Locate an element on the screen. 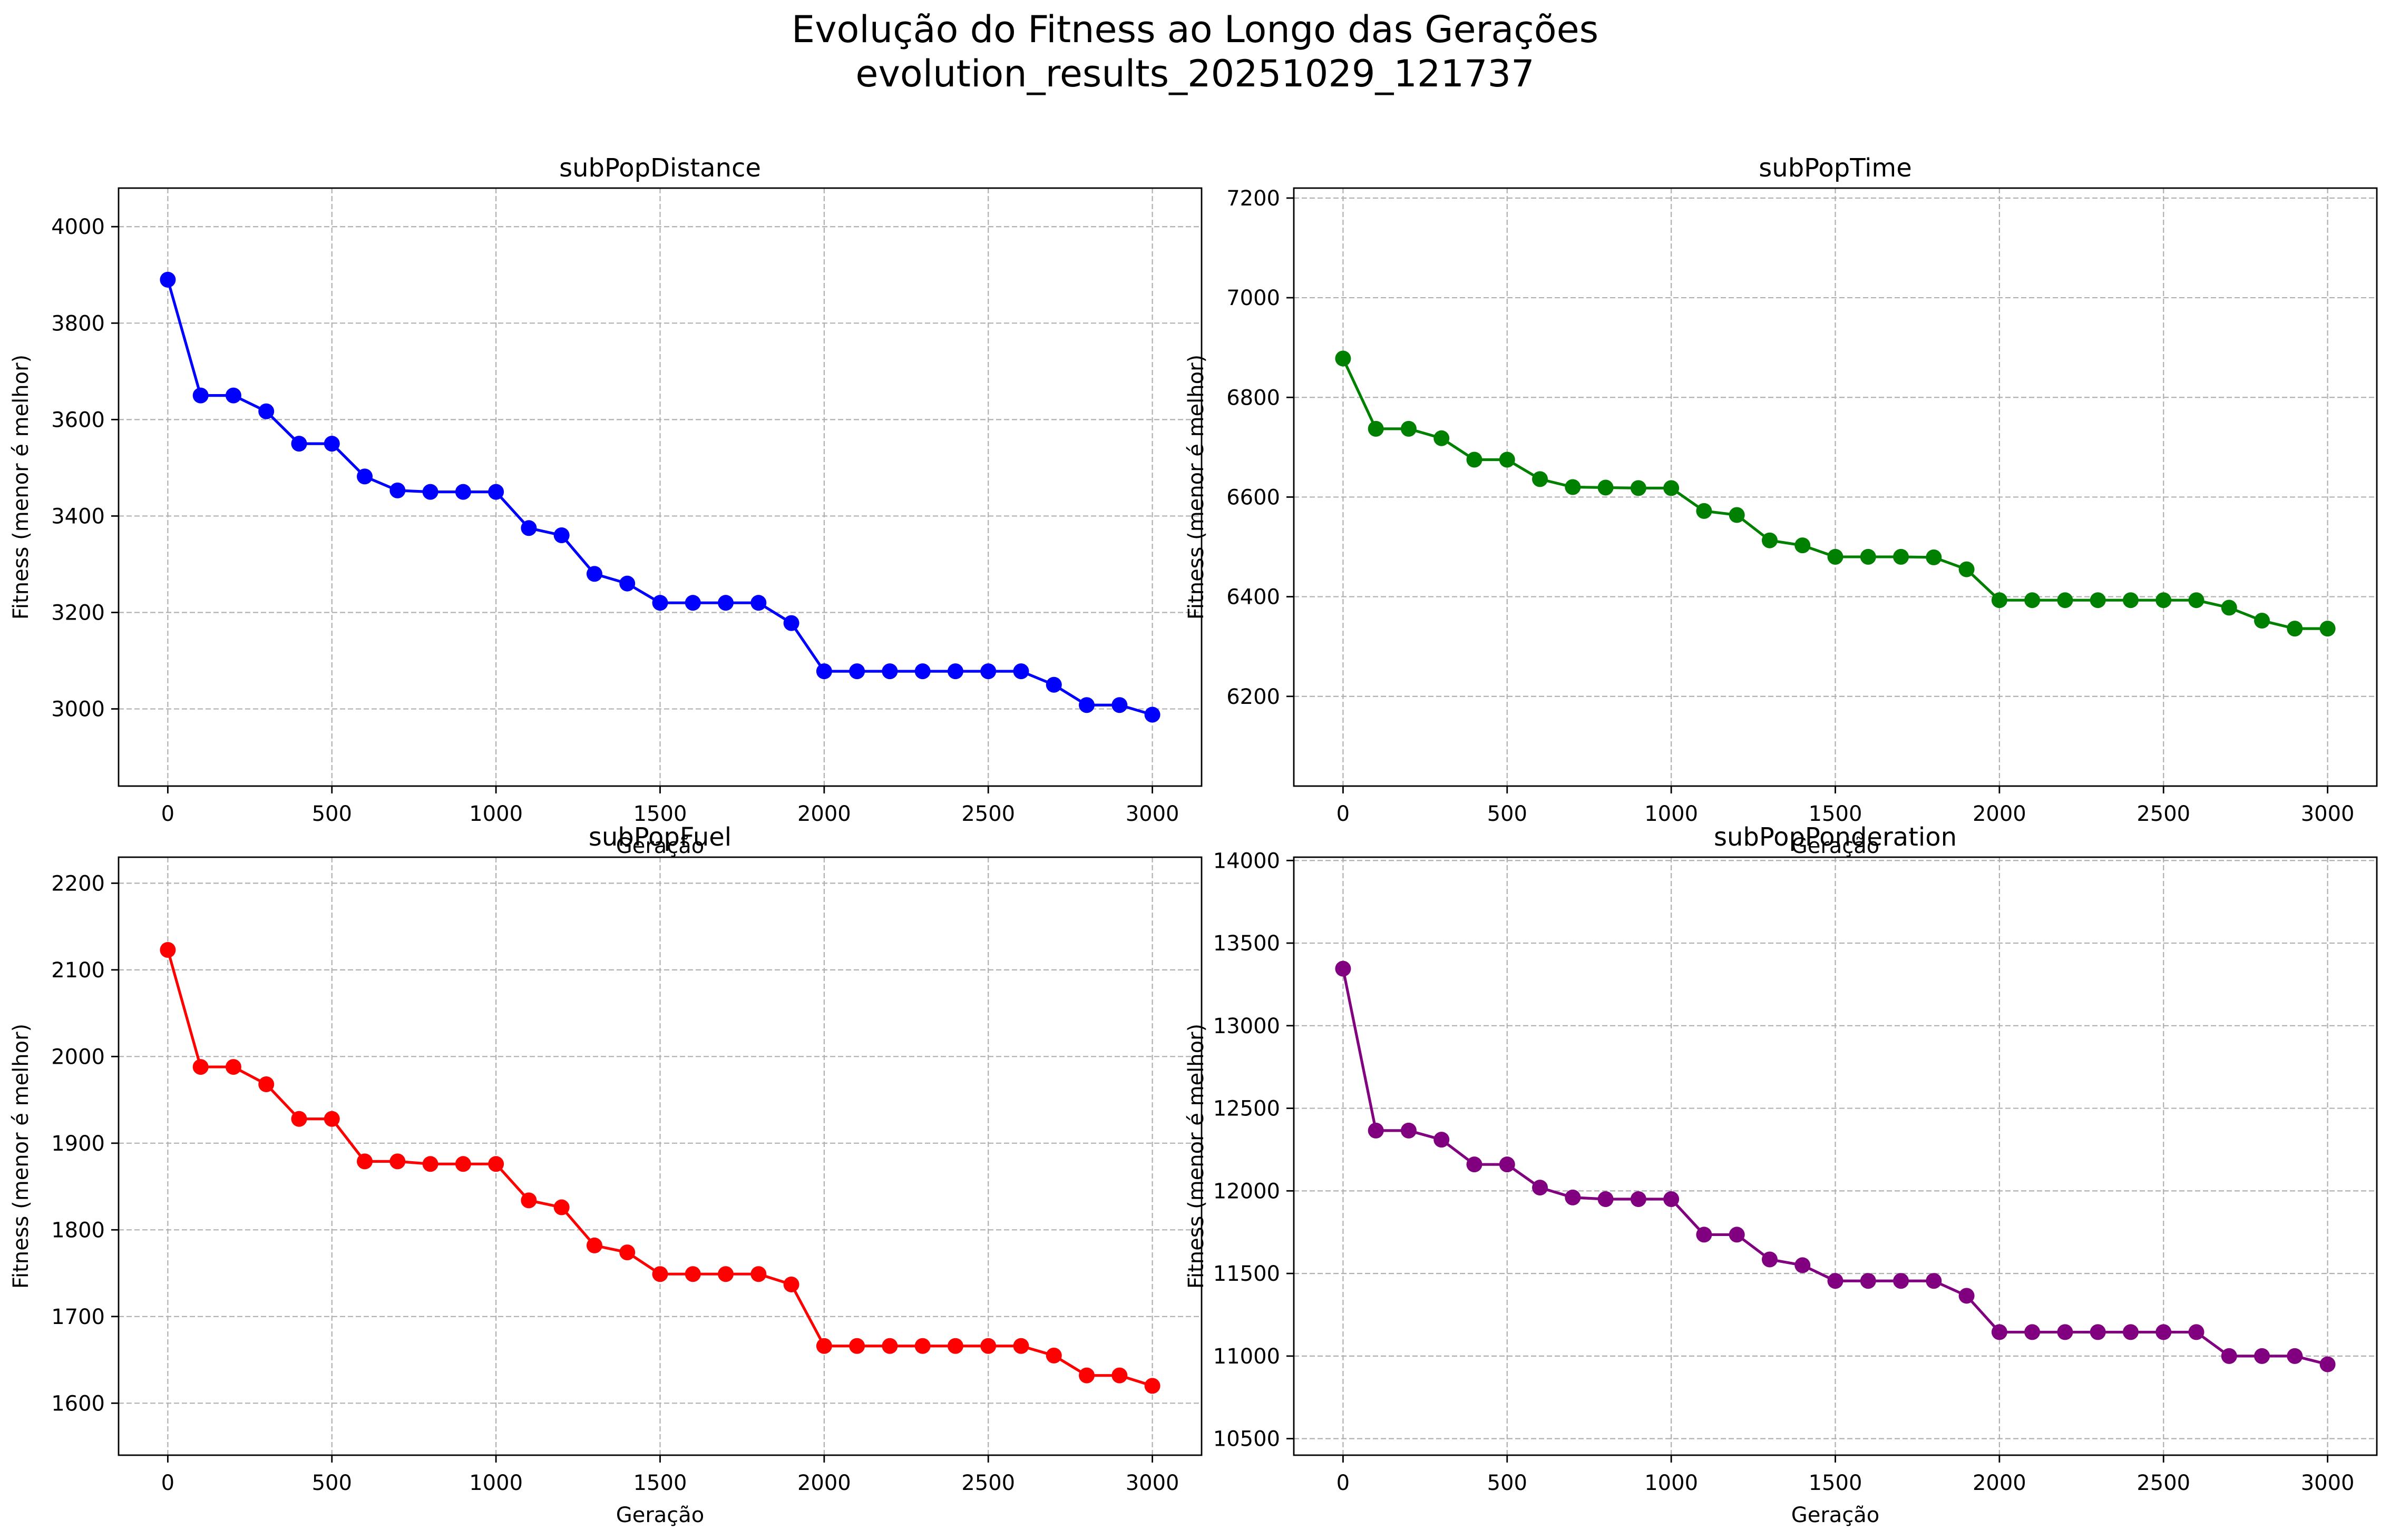  y-tick-label: 4000 is located at coordinates (78, 227).